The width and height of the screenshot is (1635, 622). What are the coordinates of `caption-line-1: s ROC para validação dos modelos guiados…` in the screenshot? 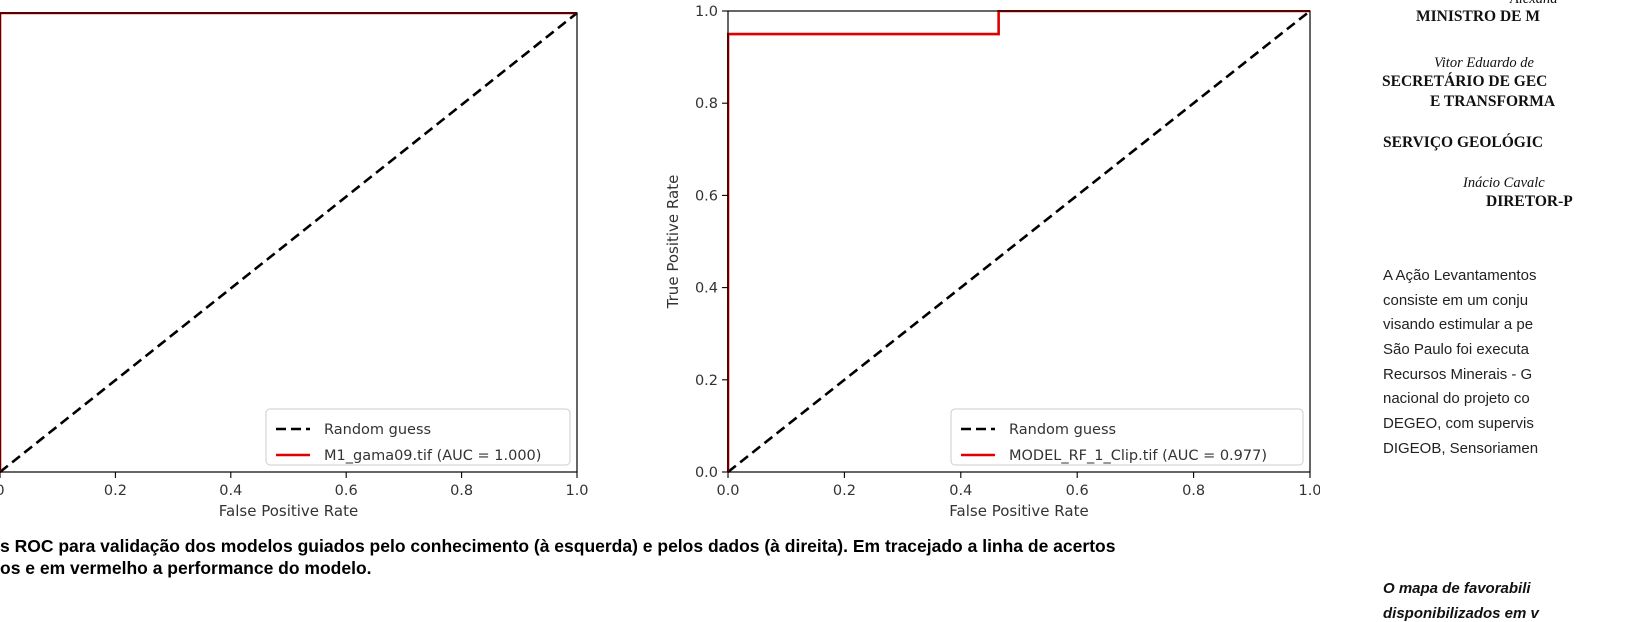 It's located at (558, 546).